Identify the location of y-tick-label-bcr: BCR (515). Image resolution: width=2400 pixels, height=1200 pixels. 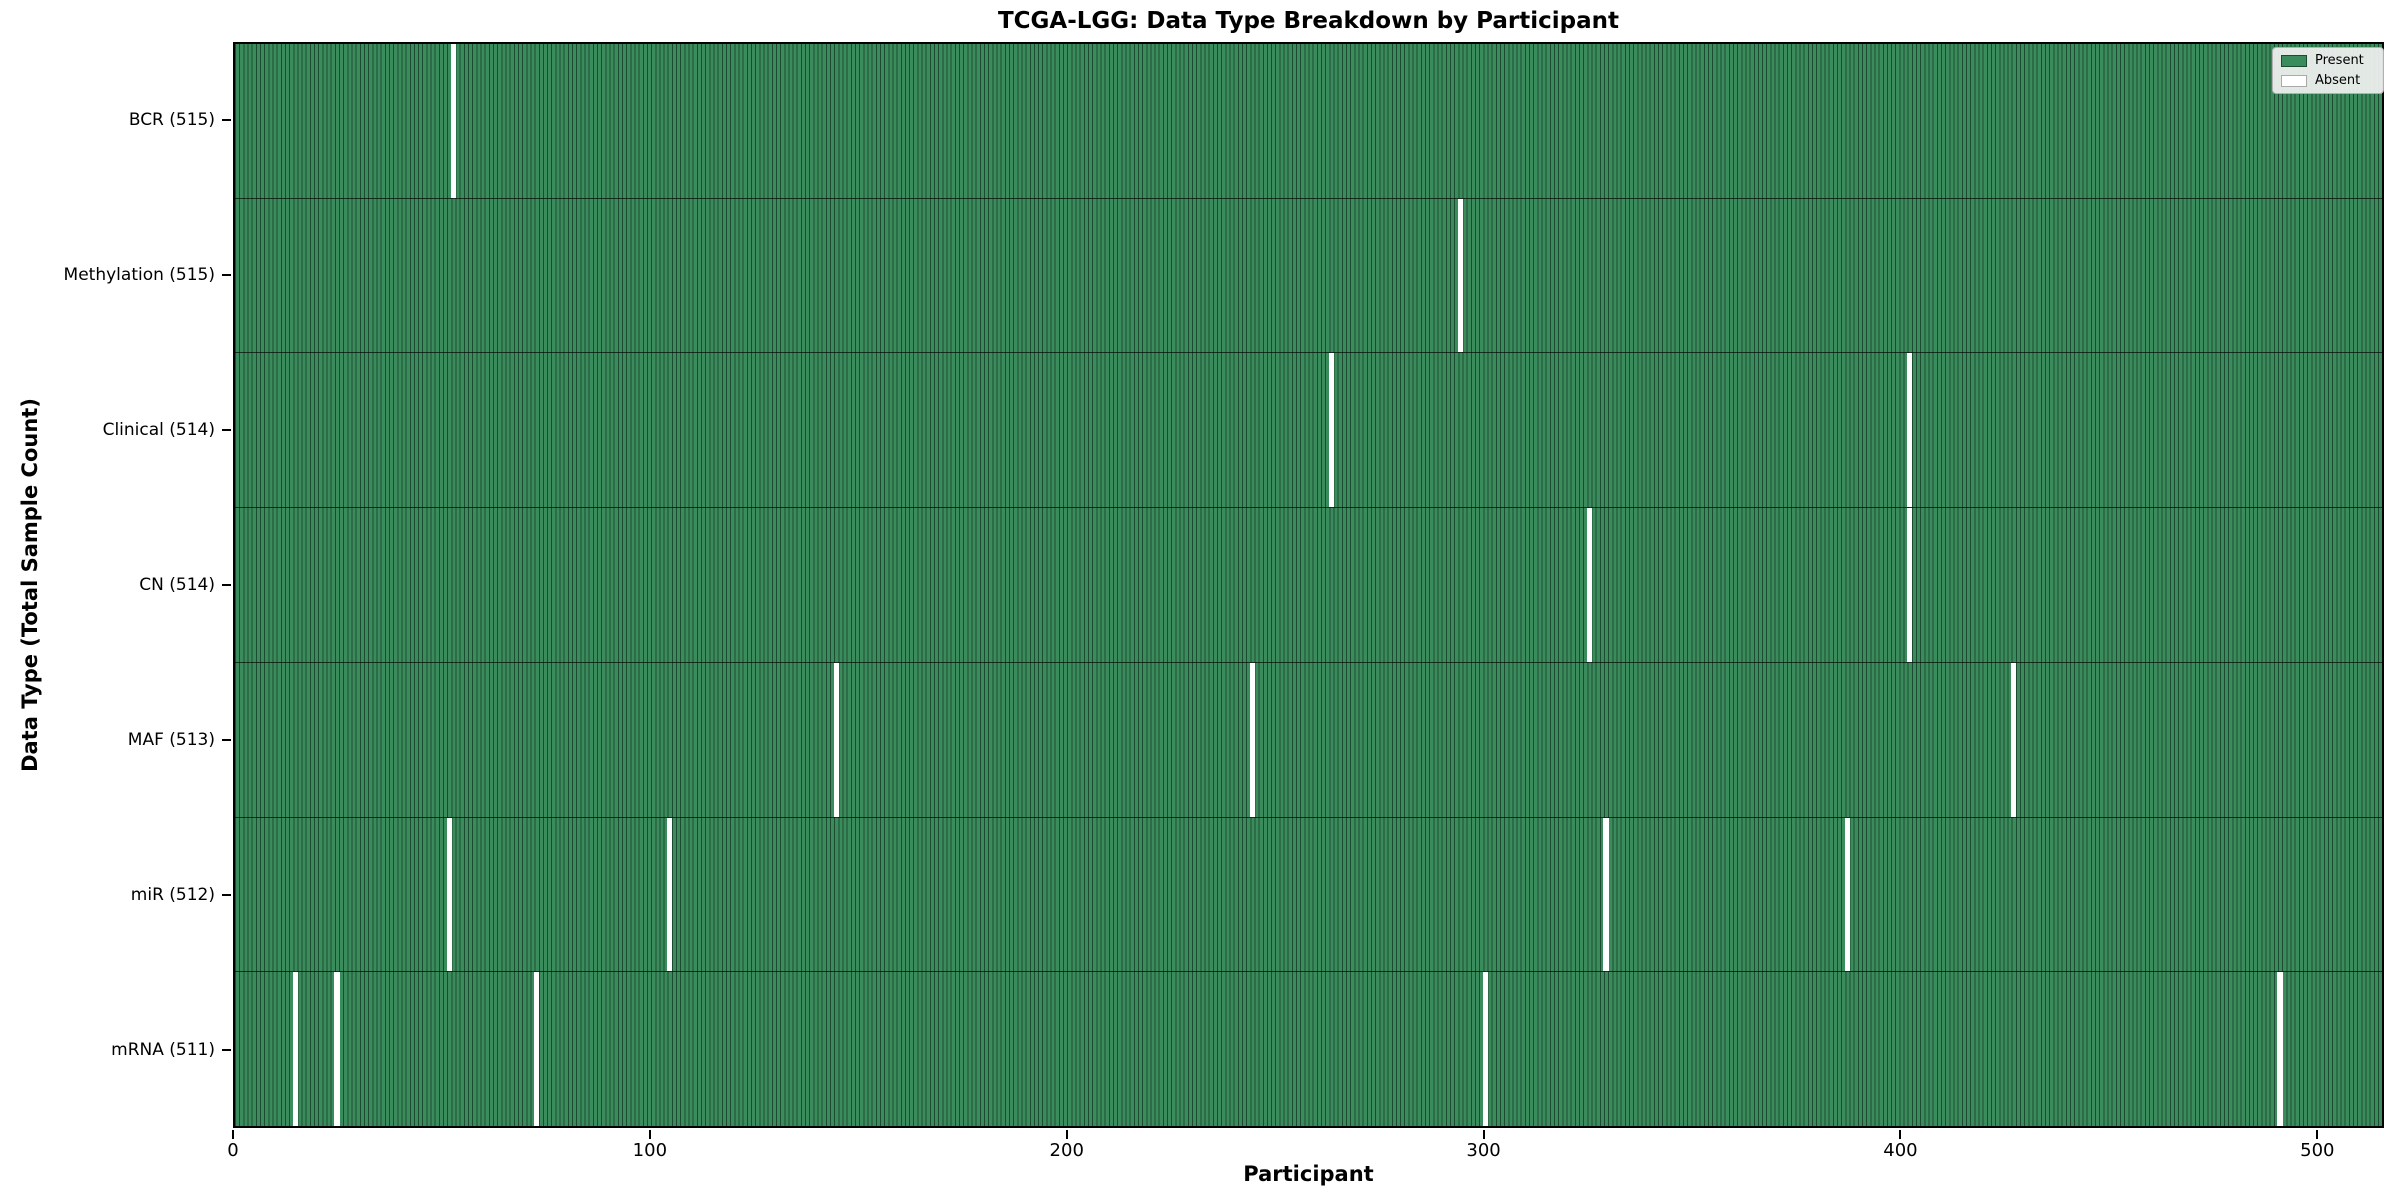
(171, 119).